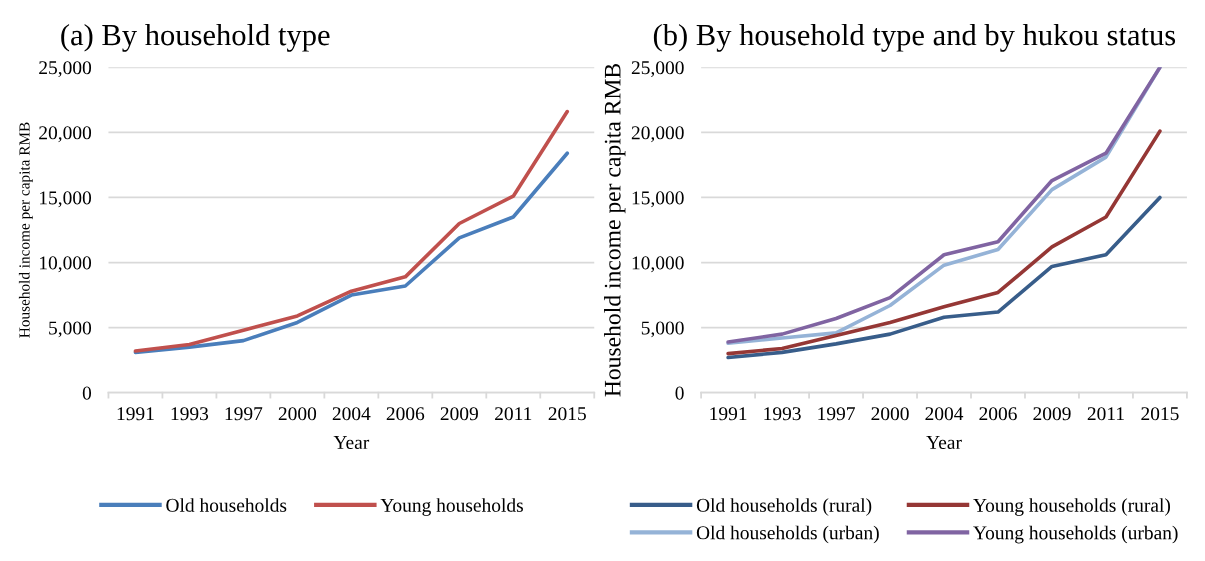 The image size is (1205, 561). Describe the element at coordinates (195, 37) in the screenshot. I see `chart-title: (a) By household type` at that location.